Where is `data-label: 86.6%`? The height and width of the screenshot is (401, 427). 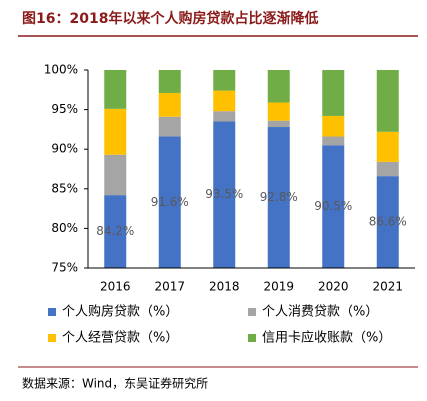
data-label: 86.6% is located at coordinates (388, 222).